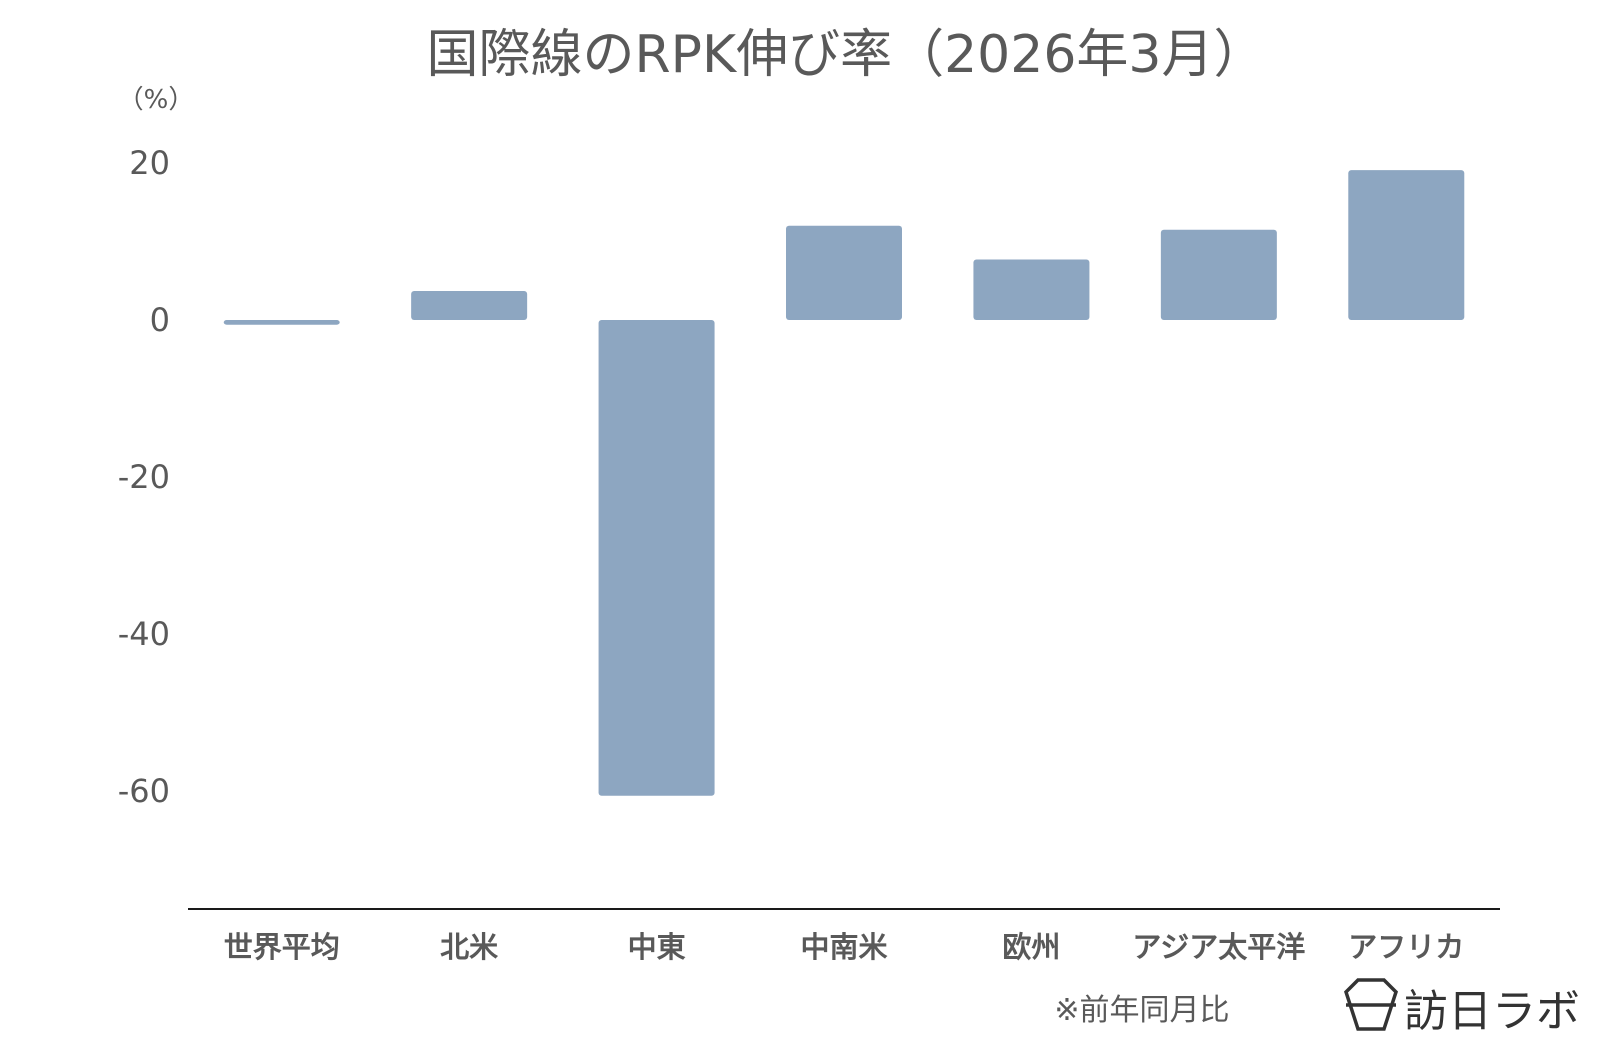 Image resolution: width=1600 pixels, height=1041 pixels. Describe the element at coordinates (1371, 1004) in the screenshot. I see `hexagon-logo-icon` at that location.